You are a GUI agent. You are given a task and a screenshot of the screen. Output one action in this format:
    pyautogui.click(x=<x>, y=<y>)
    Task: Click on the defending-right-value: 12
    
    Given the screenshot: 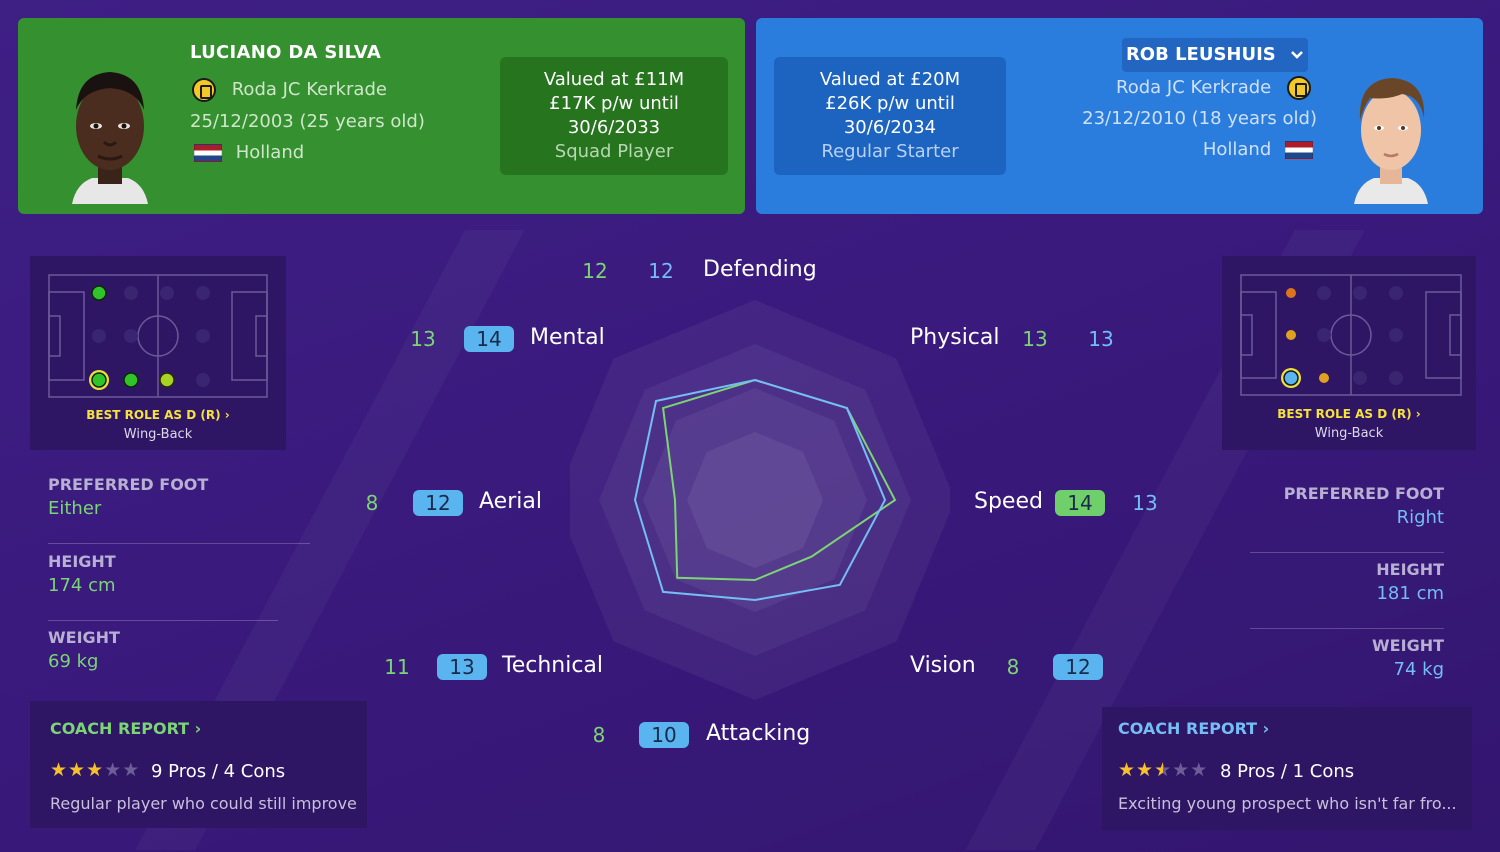 What is the action you would take?
    pyautogui.click(x=661, y=271)
    